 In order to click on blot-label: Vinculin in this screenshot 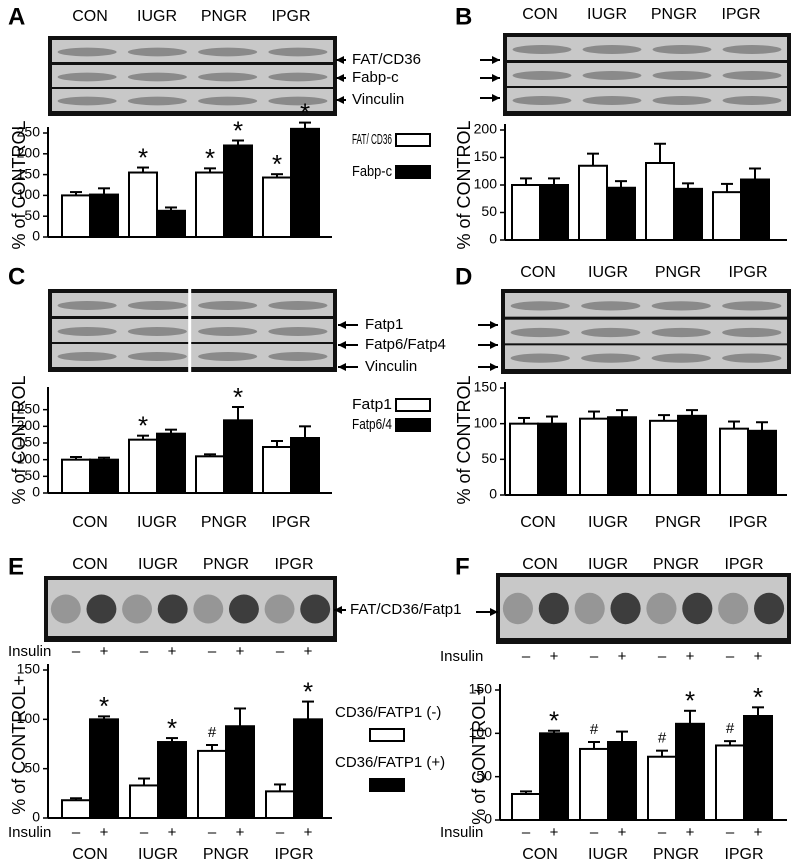, I will do `click(378, 99)`.